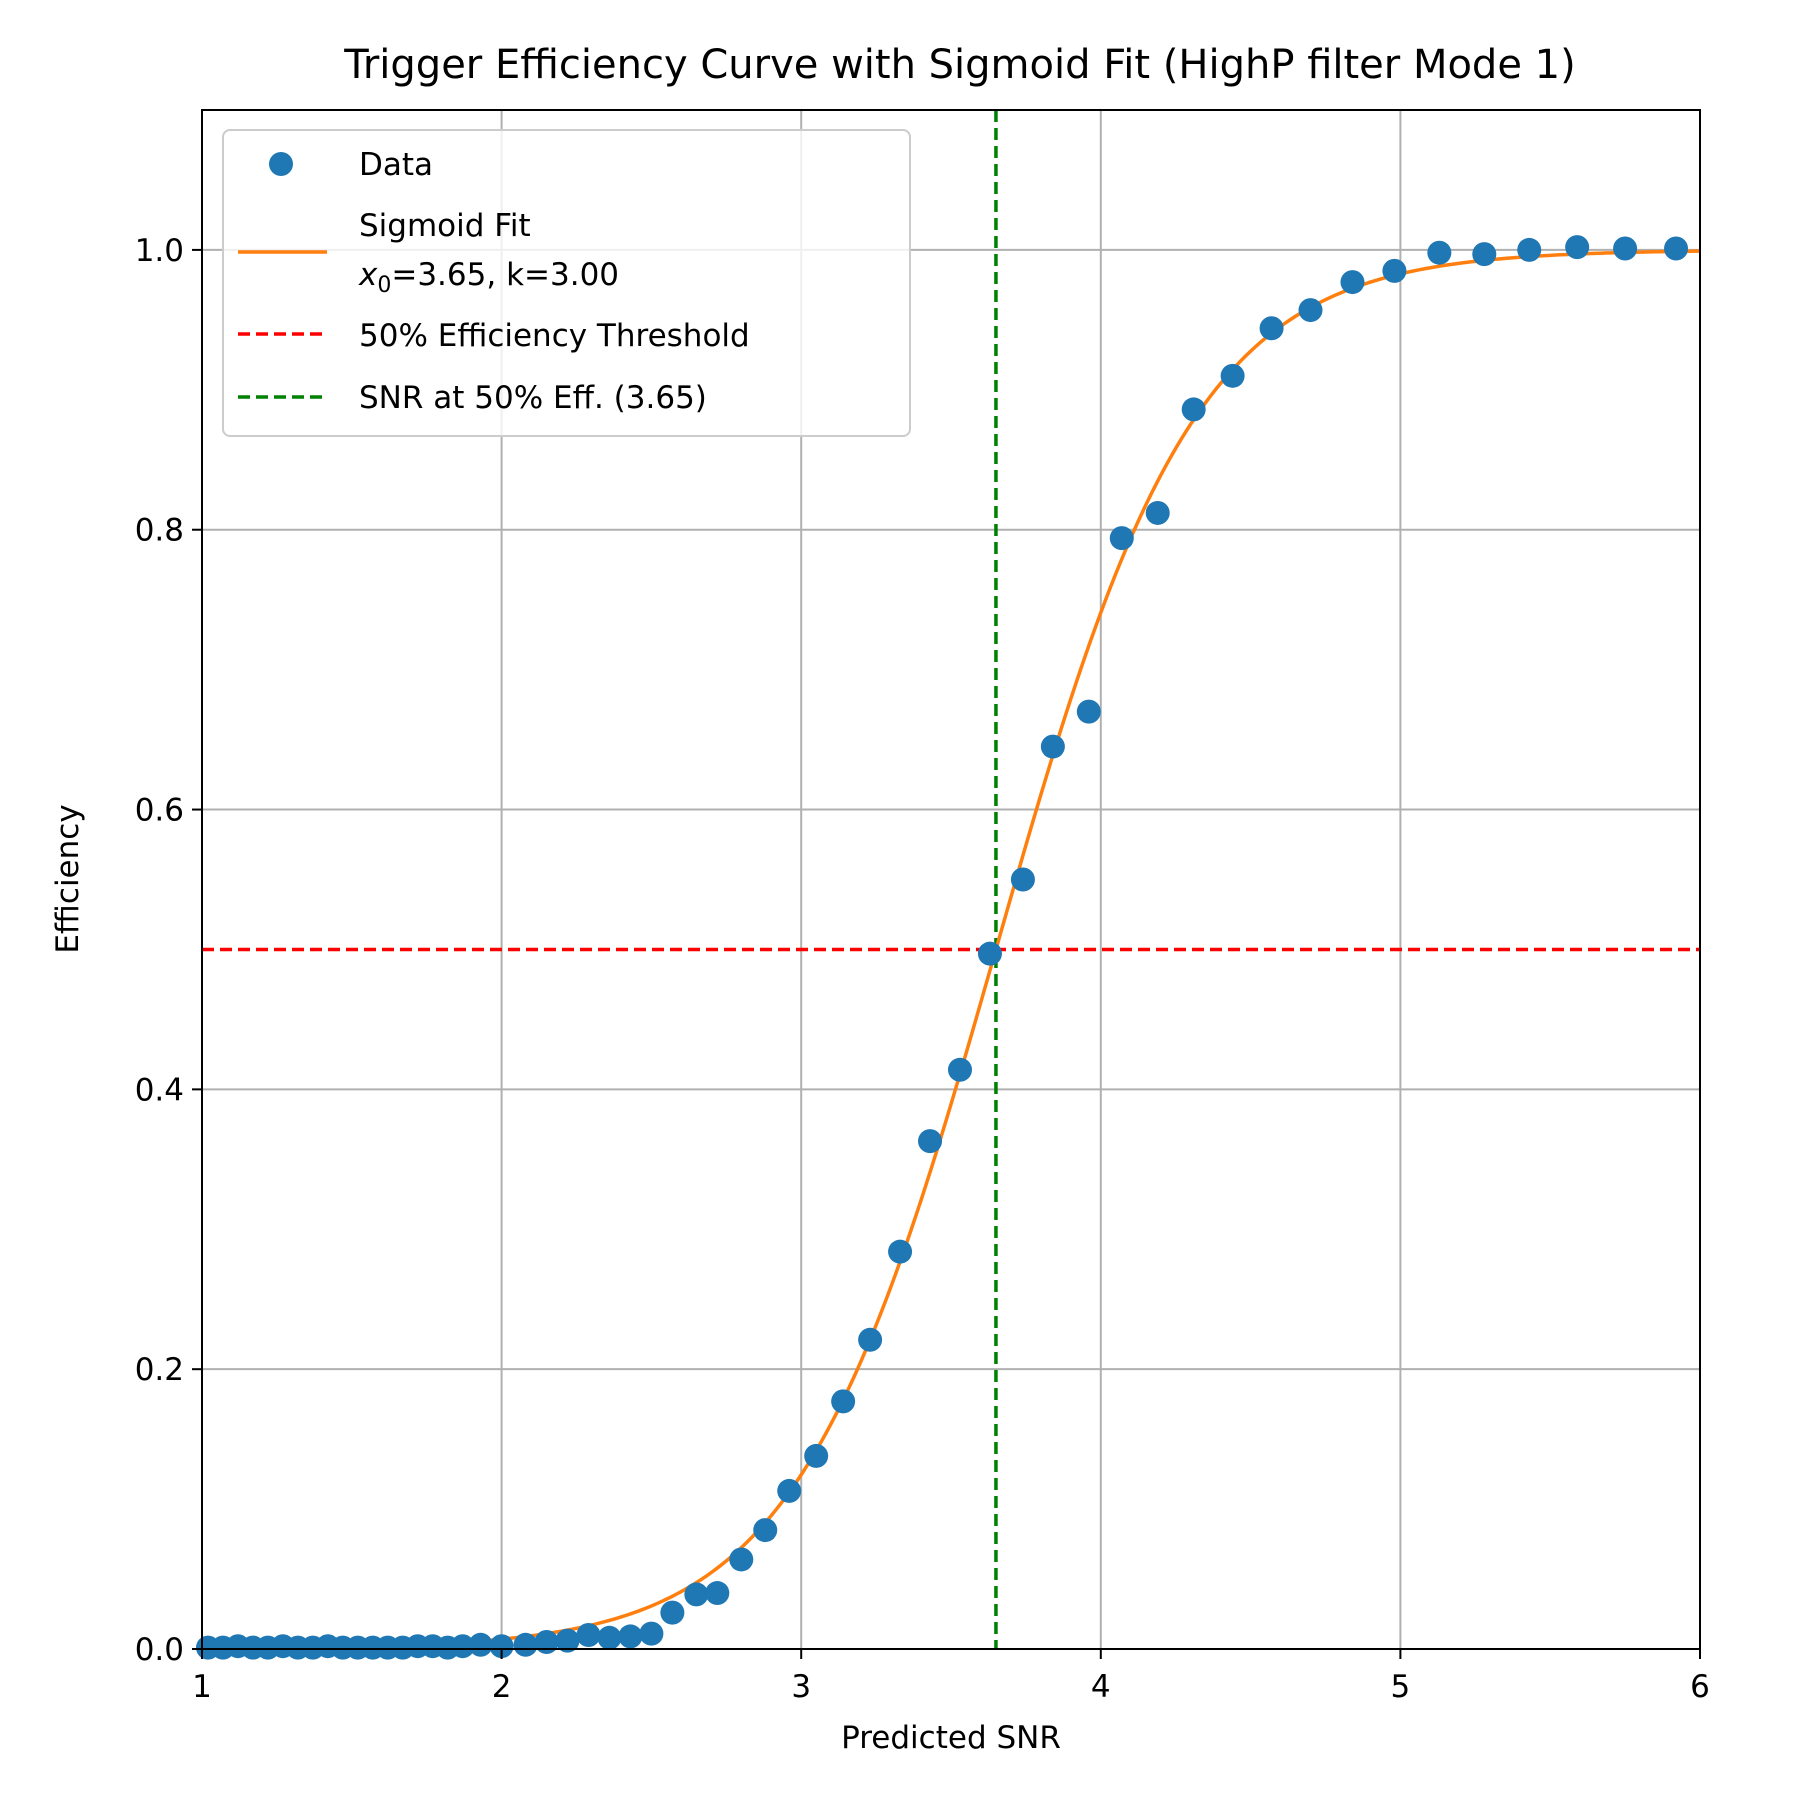  Describe the element at coordinates (502, 1687) in the screenshot. I see `x-tick-label: 2` at that location.